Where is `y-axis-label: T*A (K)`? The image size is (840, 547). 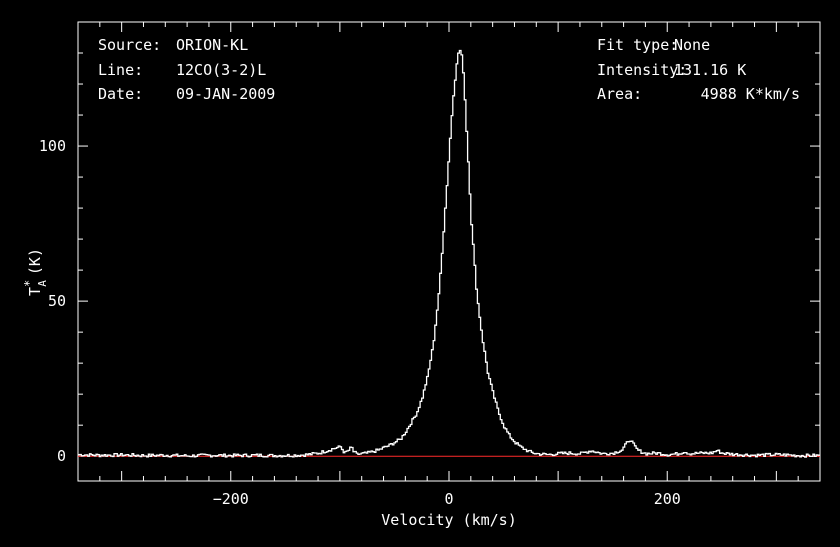
y-axis-label: T*A (K) is located at coordinates (35, 272).